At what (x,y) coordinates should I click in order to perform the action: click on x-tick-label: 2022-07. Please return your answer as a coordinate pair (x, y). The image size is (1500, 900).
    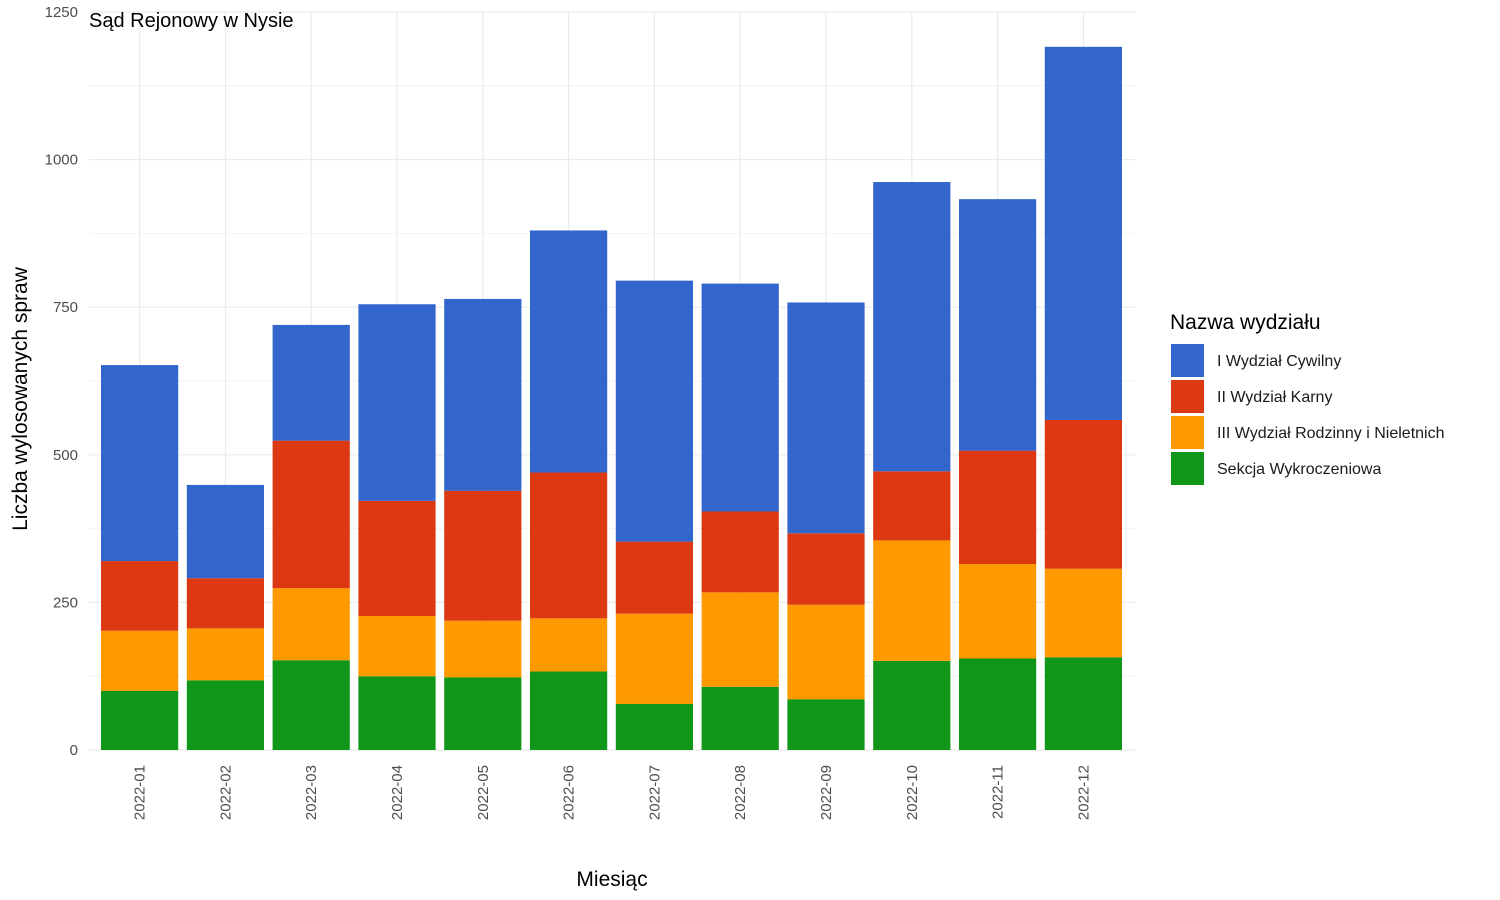
    Looking at the image, I should click on (654, 792).